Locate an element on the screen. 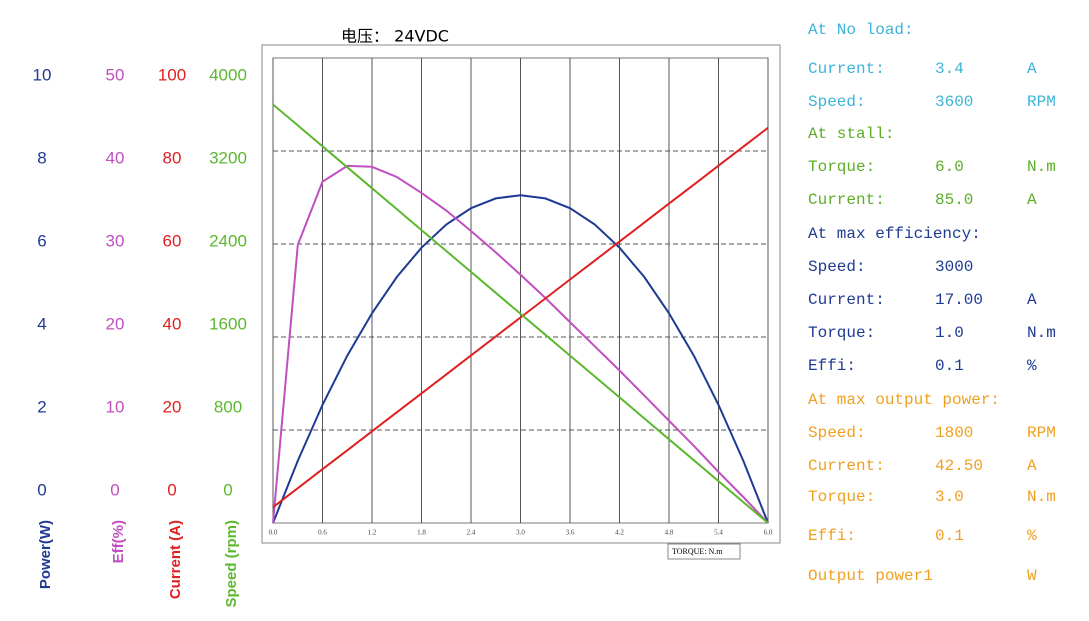 The width and height of the screenshot is (1089, 621). x-label-box is located at coordinates (704, 551).